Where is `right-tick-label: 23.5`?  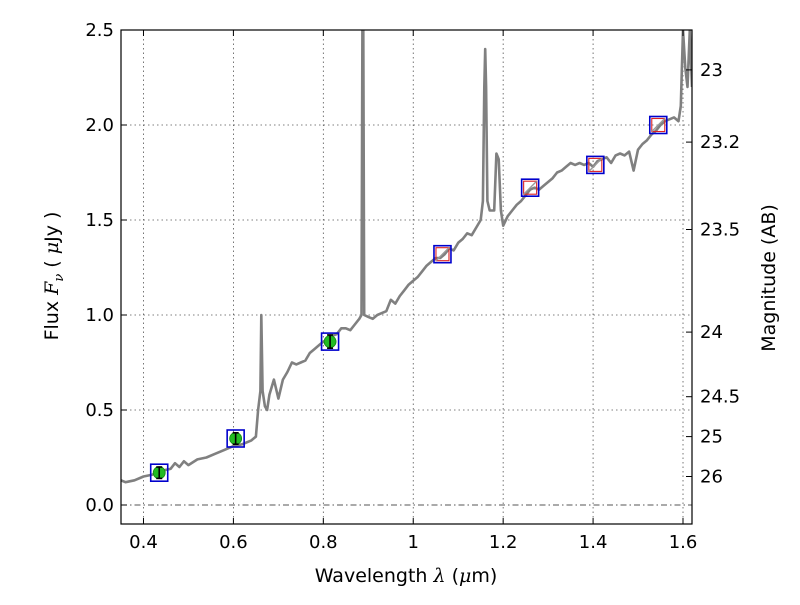 right-tick-label: 23.5 is located at coordinates (720, 230).